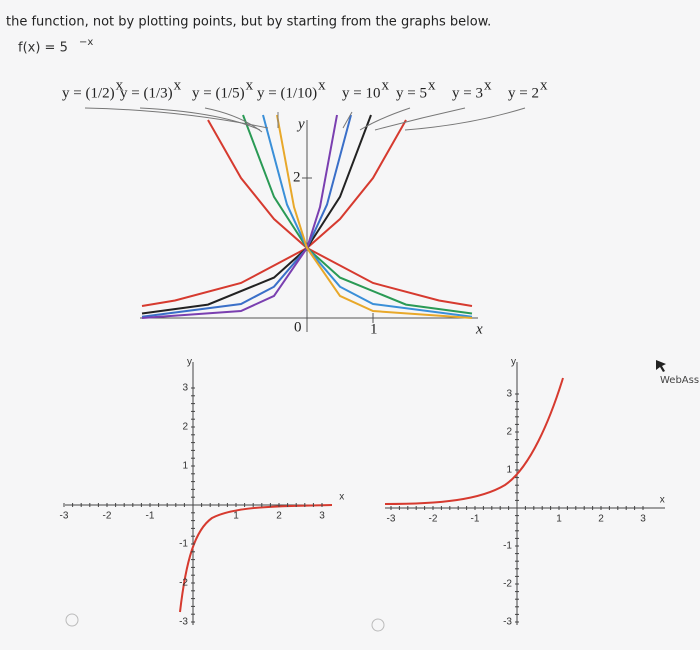  What do you see at coordinates (86, 42) in the screenshot?
I see `function-exponent: −x` at bounding box center [86, 42].